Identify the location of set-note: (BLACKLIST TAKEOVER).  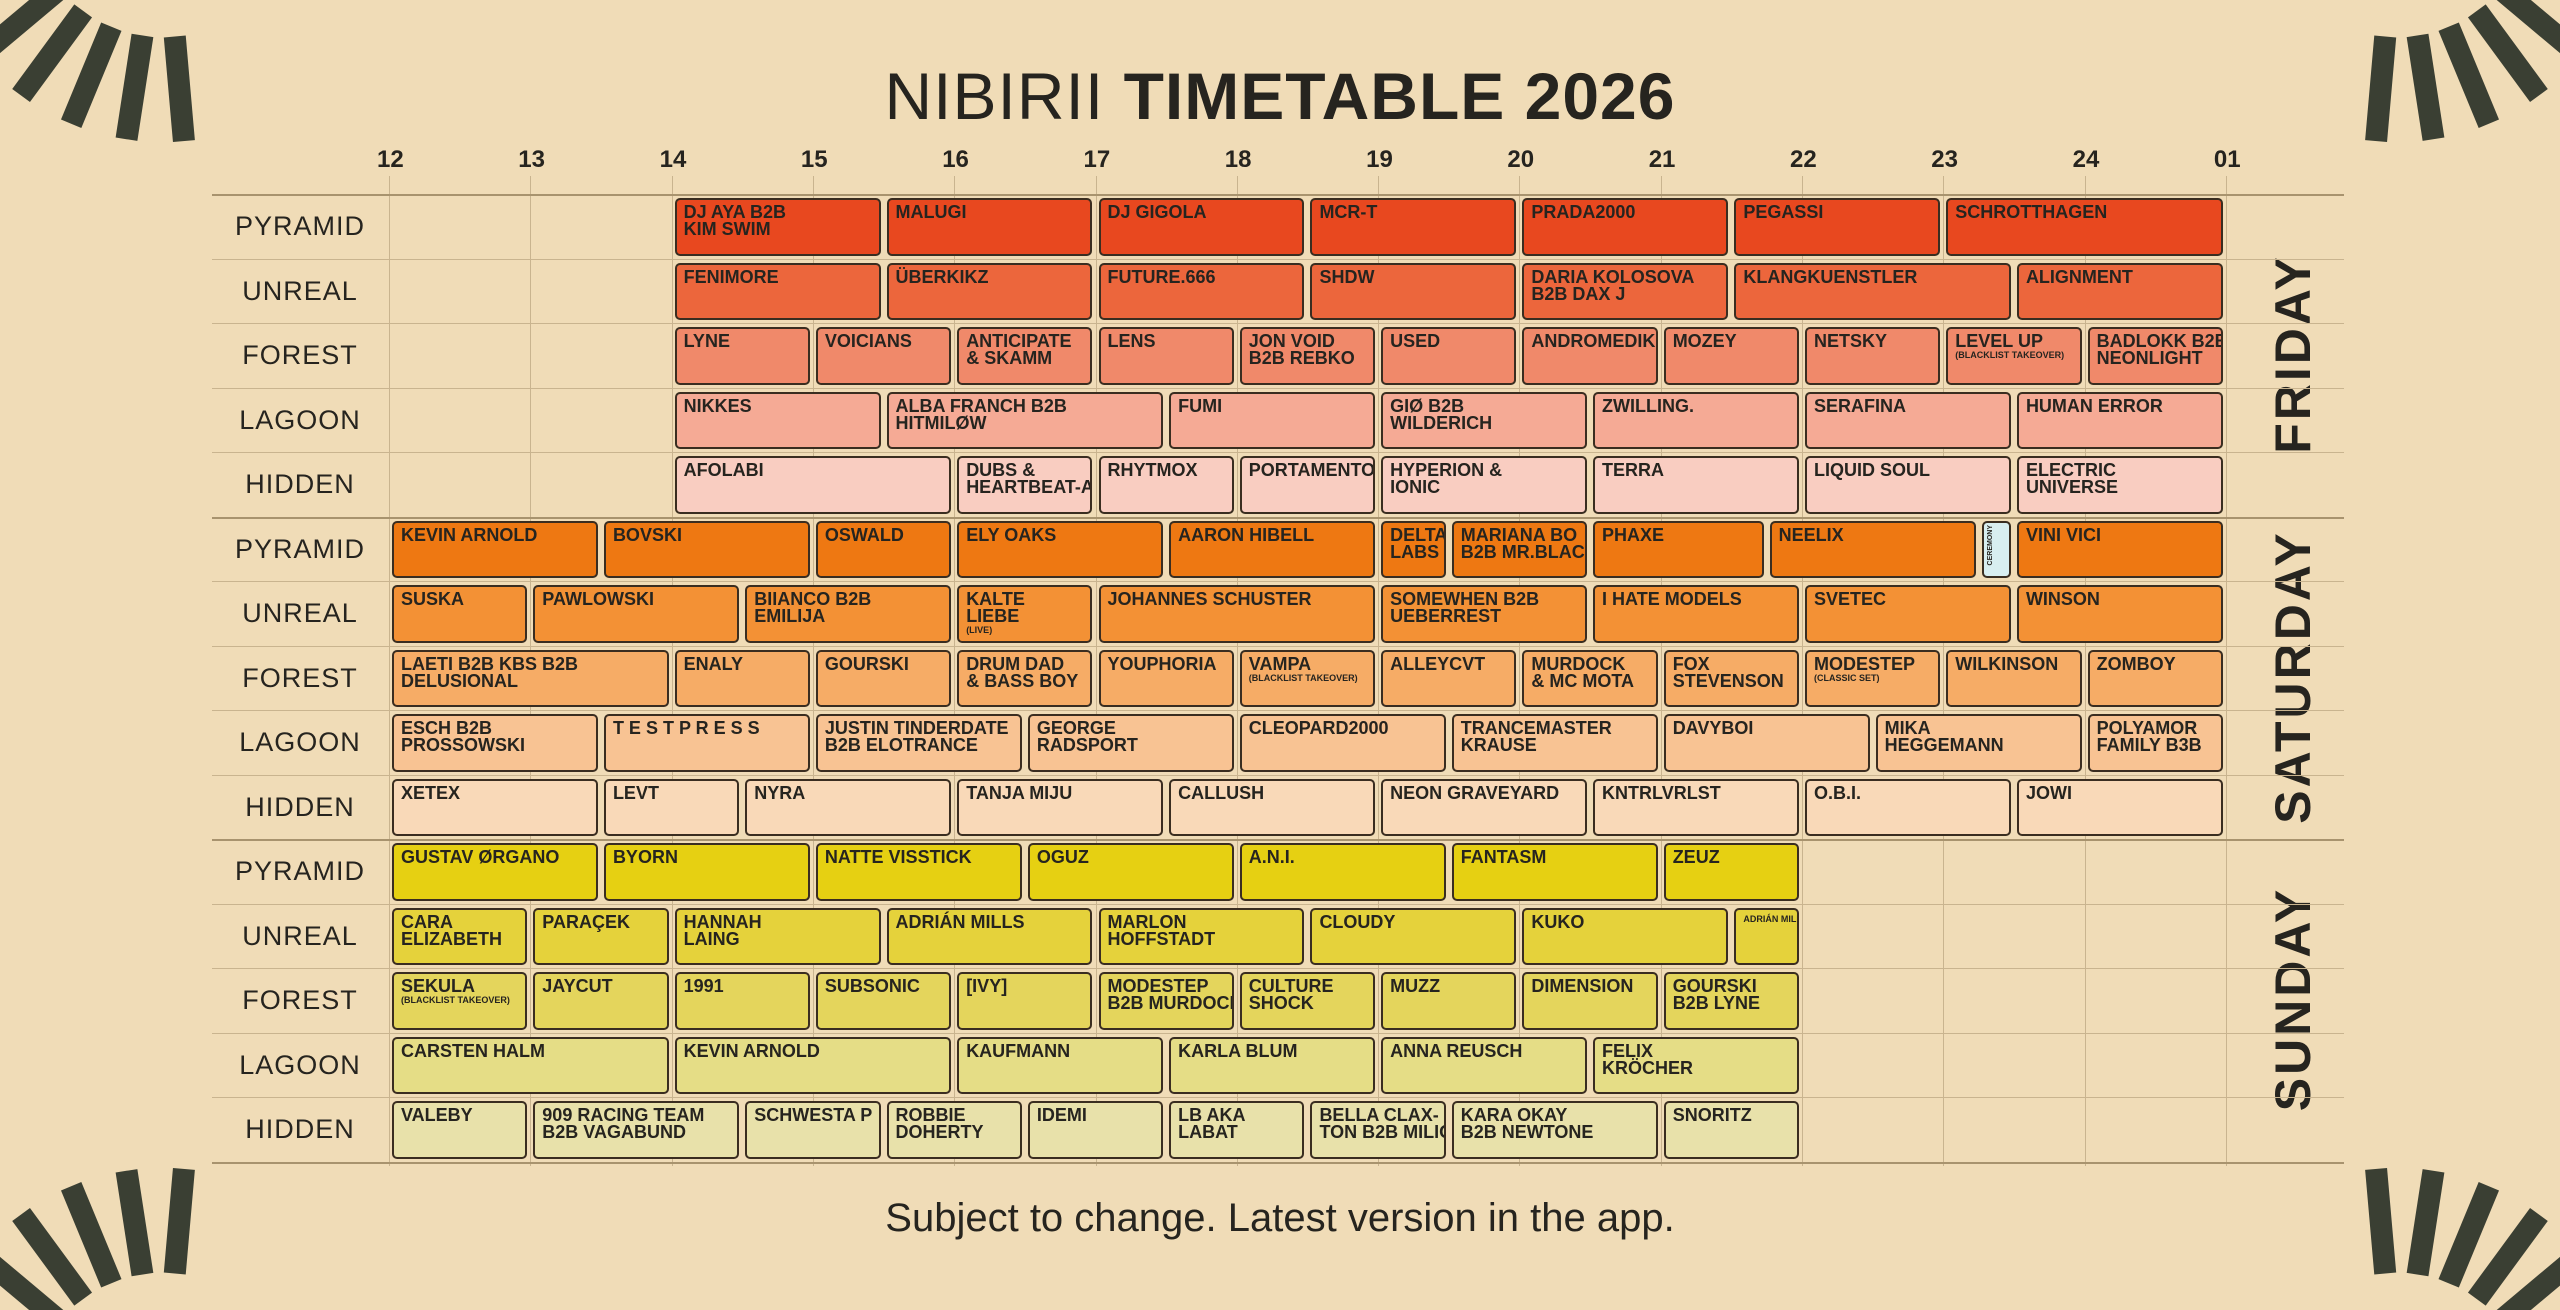
(1303, 677).